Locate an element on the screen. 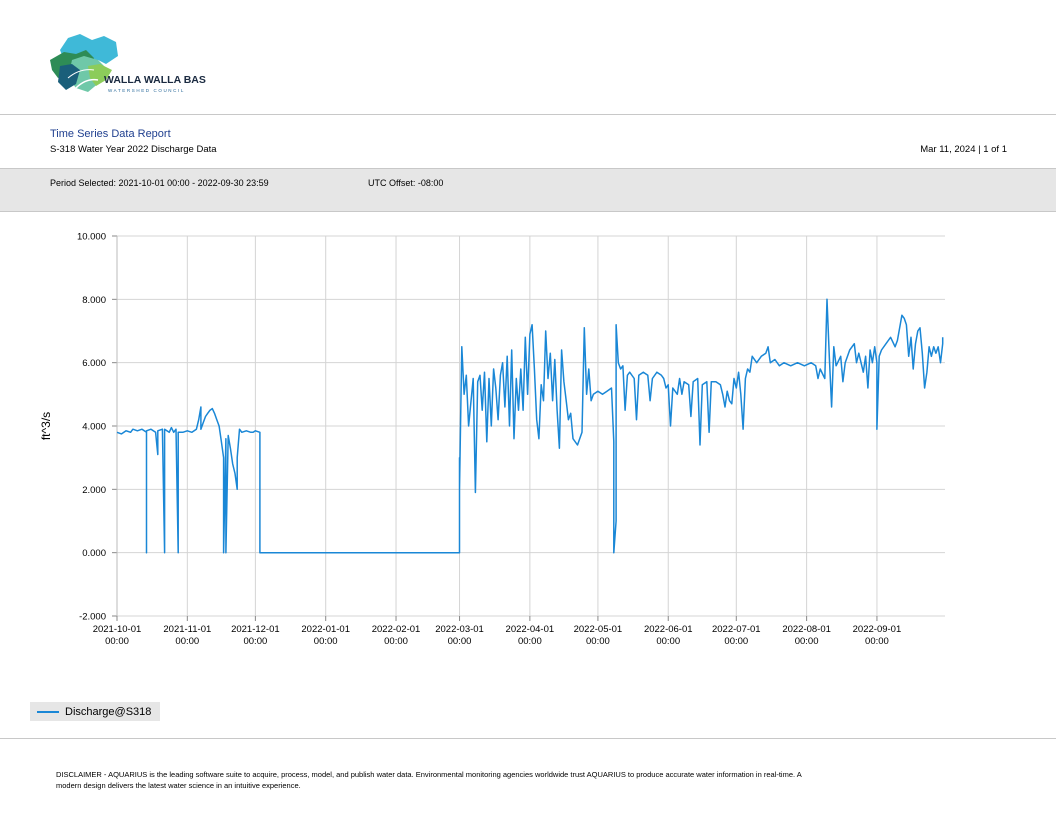 The image size is (1056, 816). y-tick-label: 0.000 is located at coordinates (94, 553).